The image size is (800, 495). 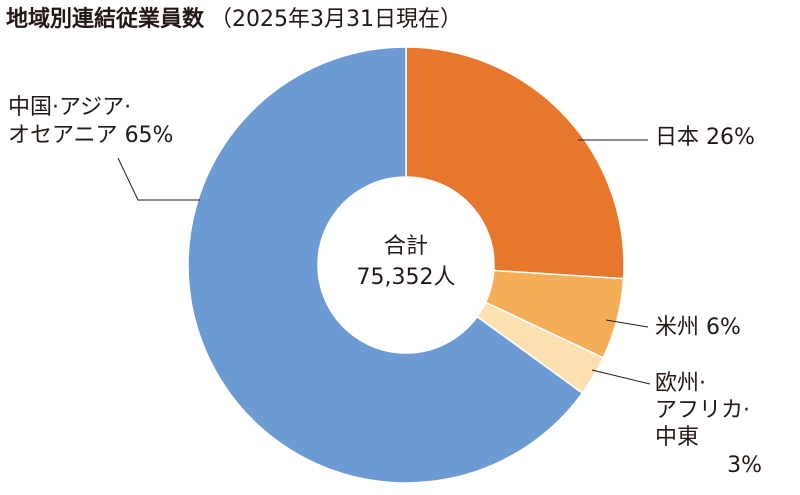 I want to click on chart-title-line: 地域別連結従業員数 （2025年3月31日現在）, so click(x=234, y=19).